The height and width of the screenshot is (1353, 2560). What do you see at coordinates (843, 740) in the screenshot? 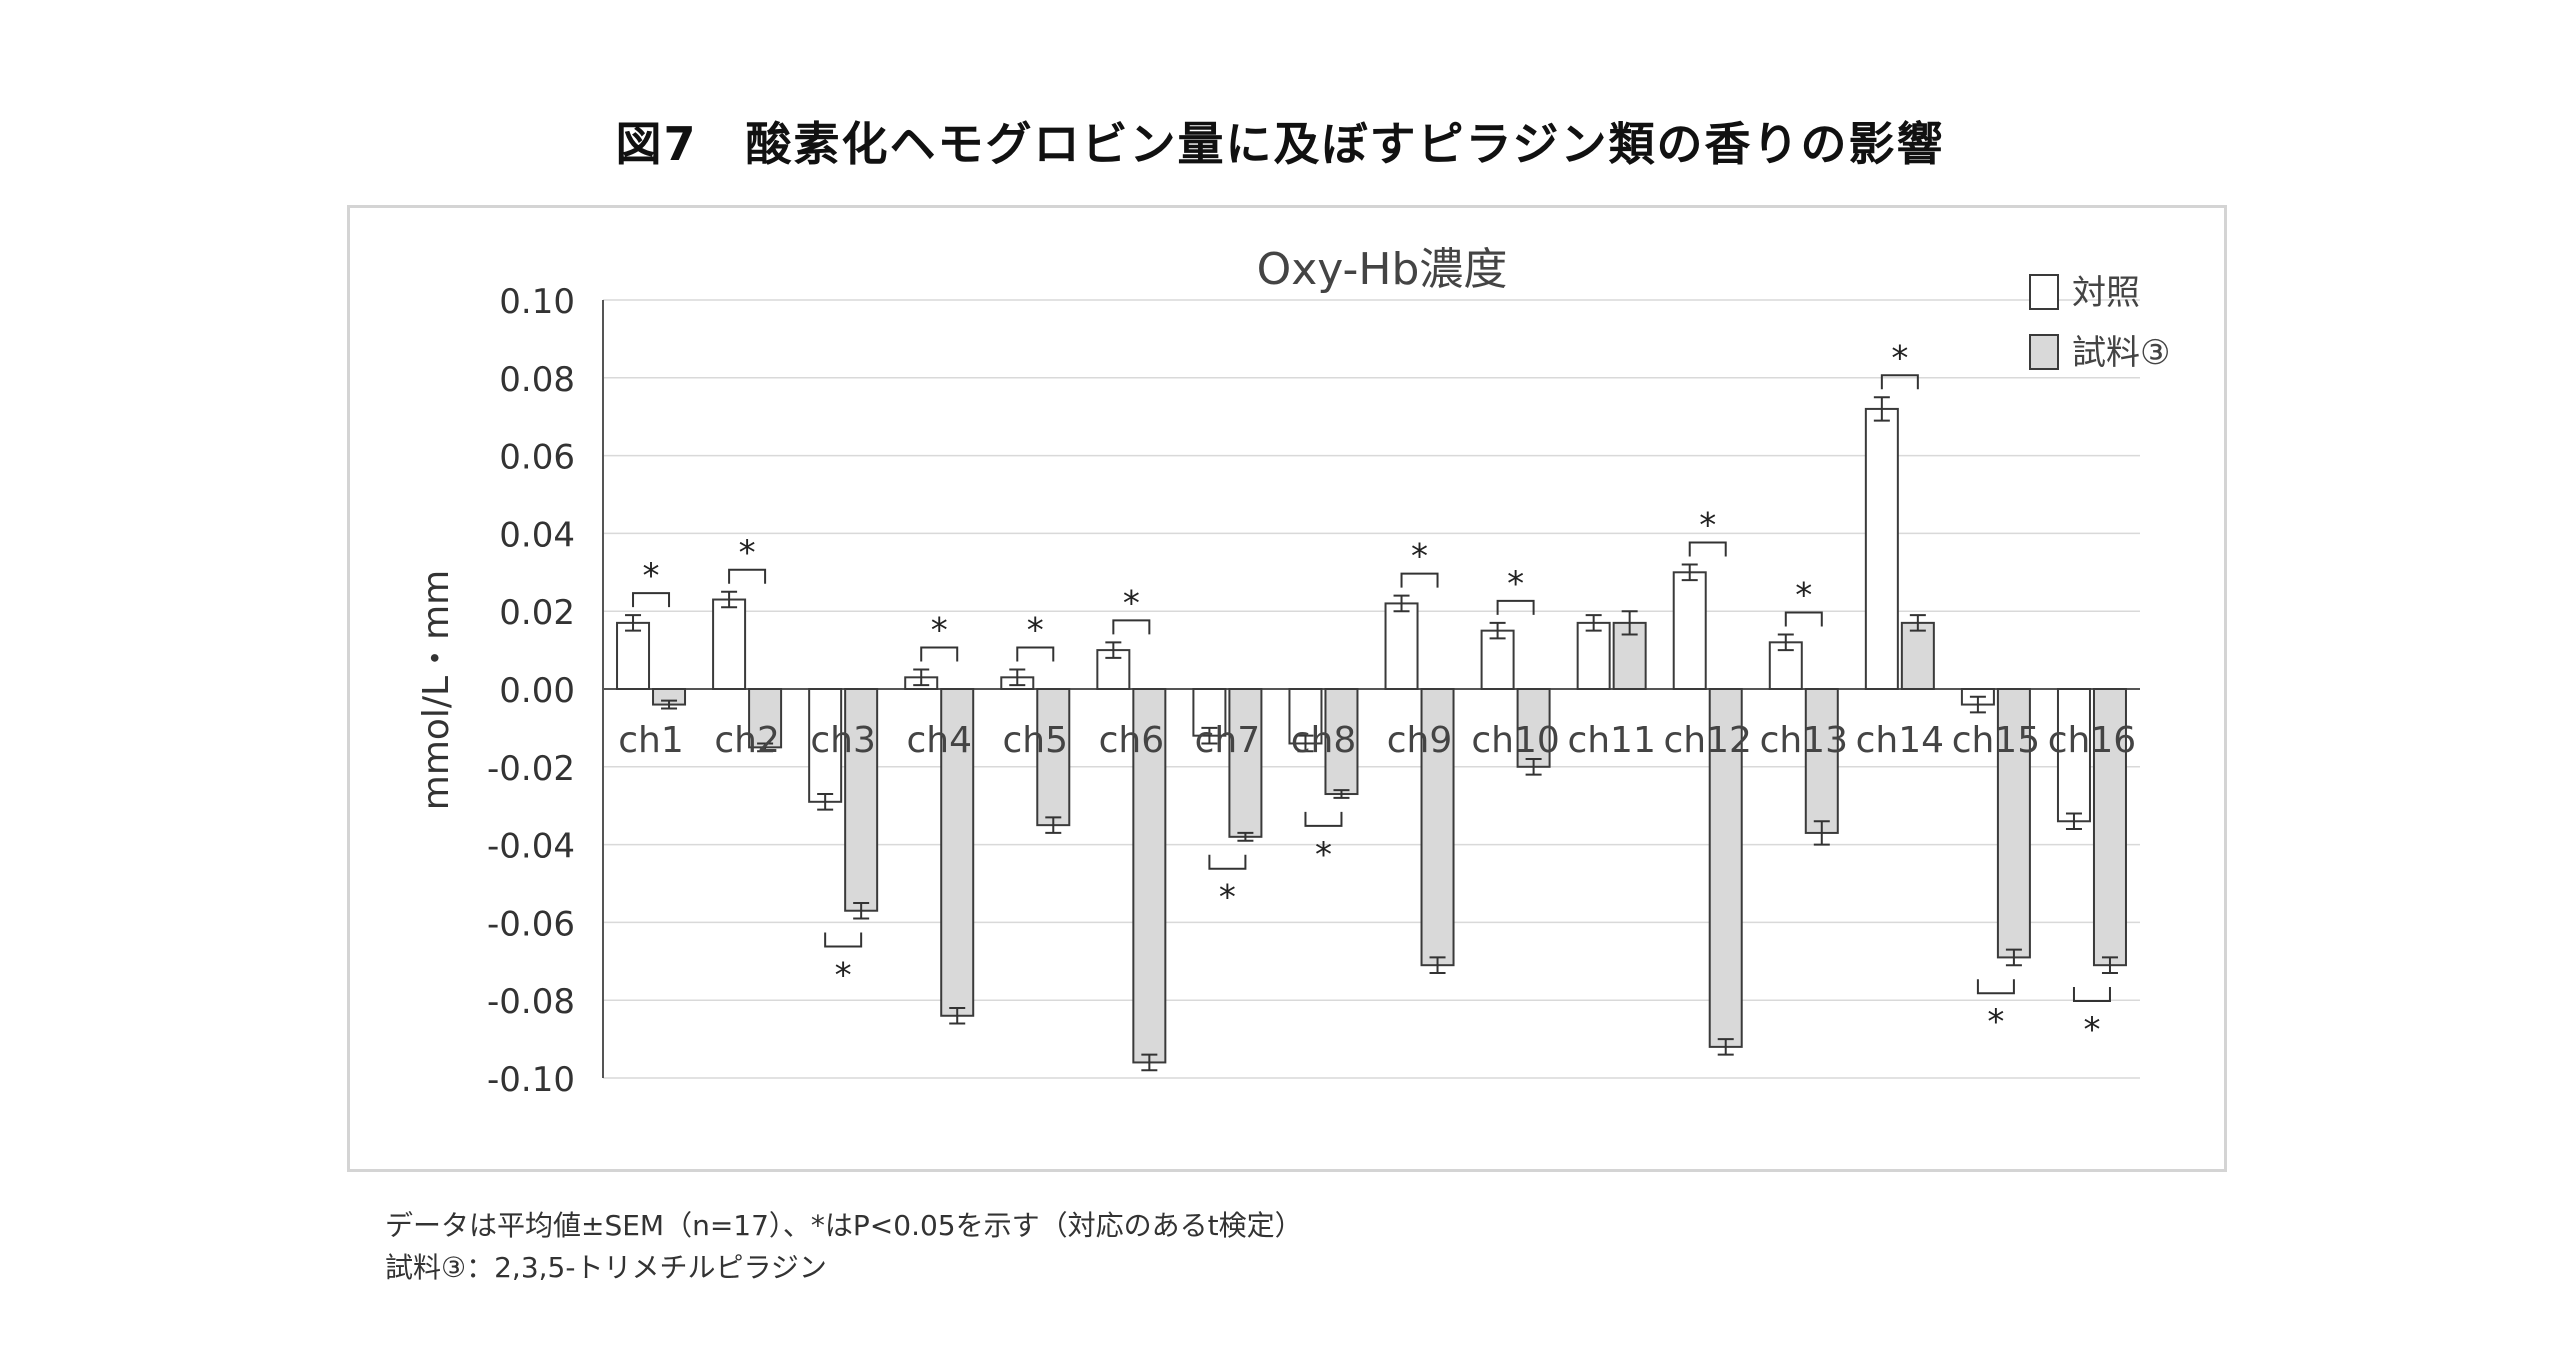
I see `x-tick-label: ch3` at bounding box center [843, 740].